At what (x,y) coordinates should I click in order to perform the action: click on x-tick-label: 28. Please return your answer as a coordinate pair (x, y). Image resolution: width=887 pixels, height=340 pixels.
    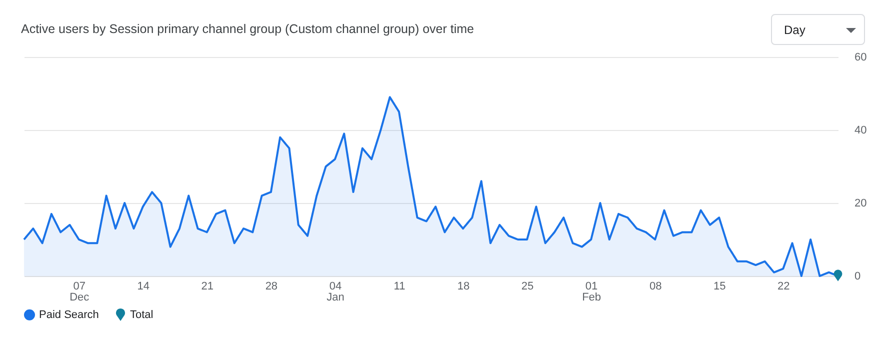
    Looking at the image, I should click on (271, 286).